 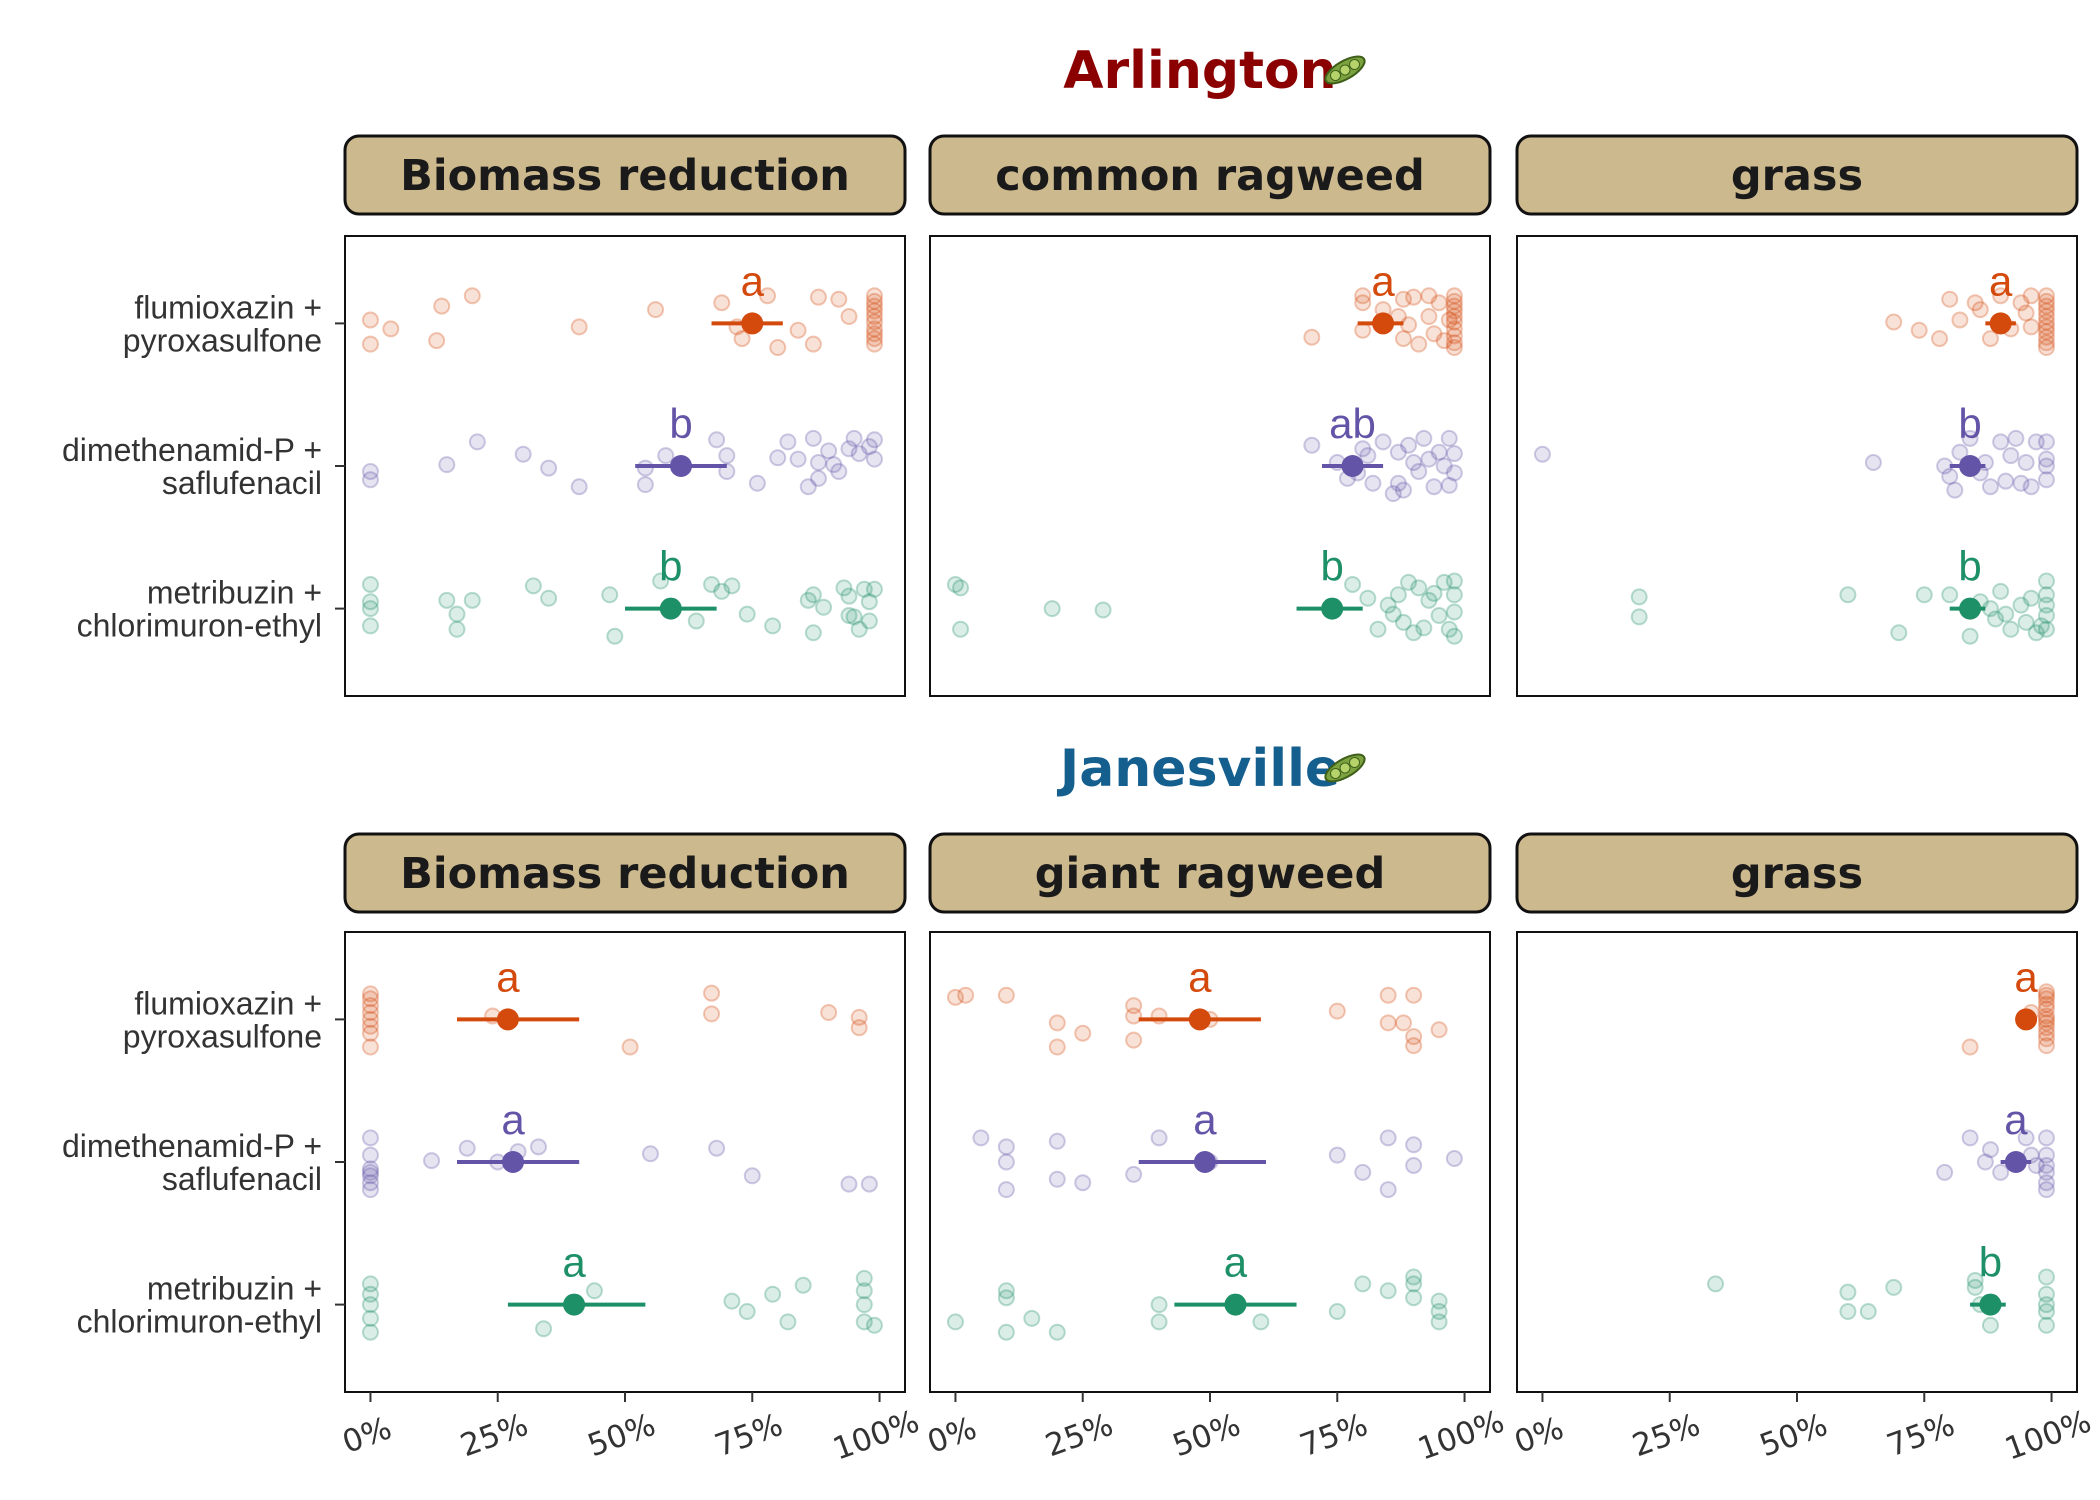 What do you see at coordinates (1200, 976) in the screenshot?
I see `group-letter: a` at bounding box center [1200, 976].